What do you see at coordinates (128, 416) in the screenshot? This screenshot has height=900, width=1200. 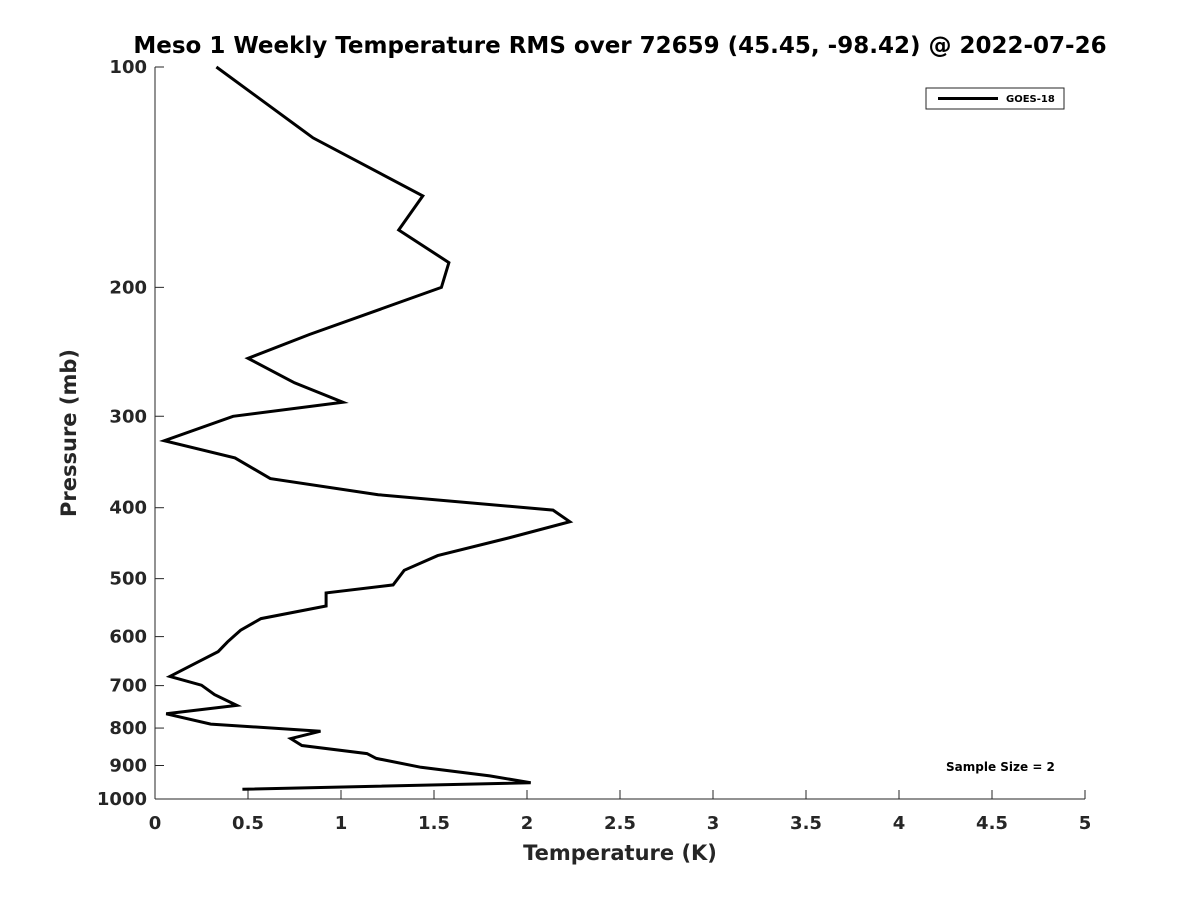 I see `y-tick-label: 300` at bounding box center [128, 416].